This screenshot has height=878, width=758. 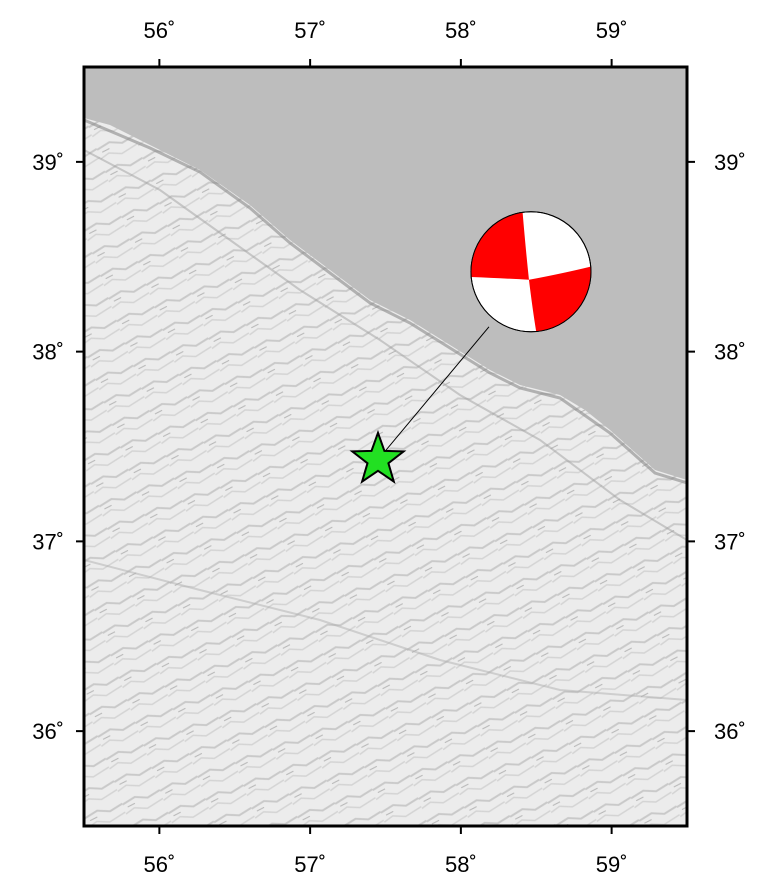 What do you see at coordinates (612, 864) in the screenshot?
I see `lon-label-bottom: 59˚` at bounding box center [612, 864].